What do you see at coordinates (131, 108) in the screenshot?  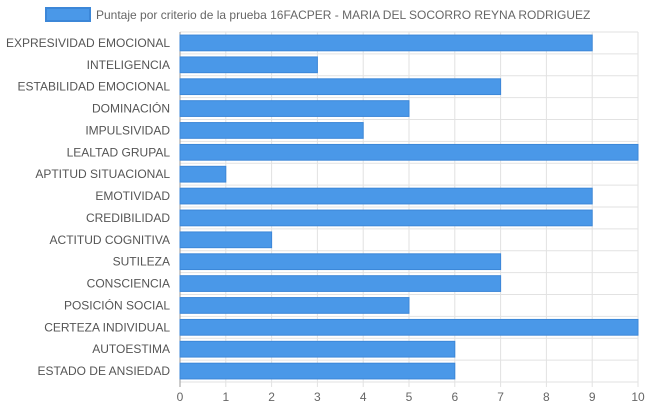 I see `category-label: DOMINACIÓN` at bounding box center [131, 108].